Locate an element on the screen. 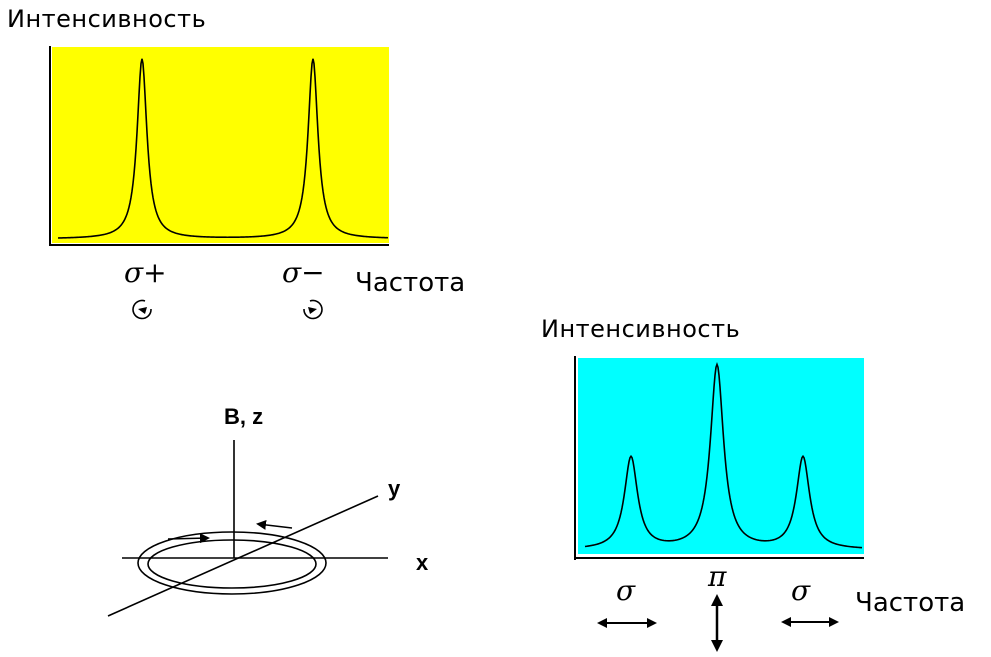 The height and width of the screenshot is (657, 991). bottom-label-sigma-right: σ is located at coordinates (801, 590).